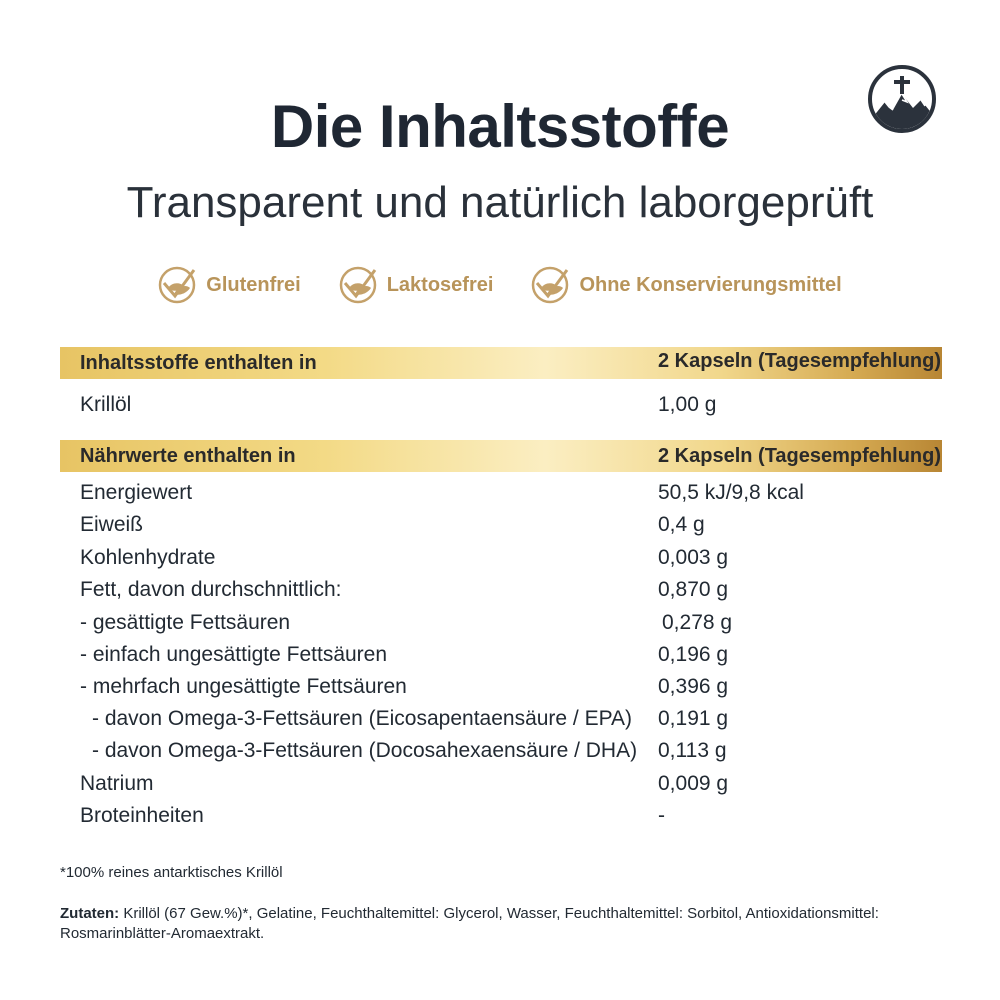  Describe the element at coordinates (693, 557) in the screenshot. I see `table-row-value: 0,003 g` at that location.